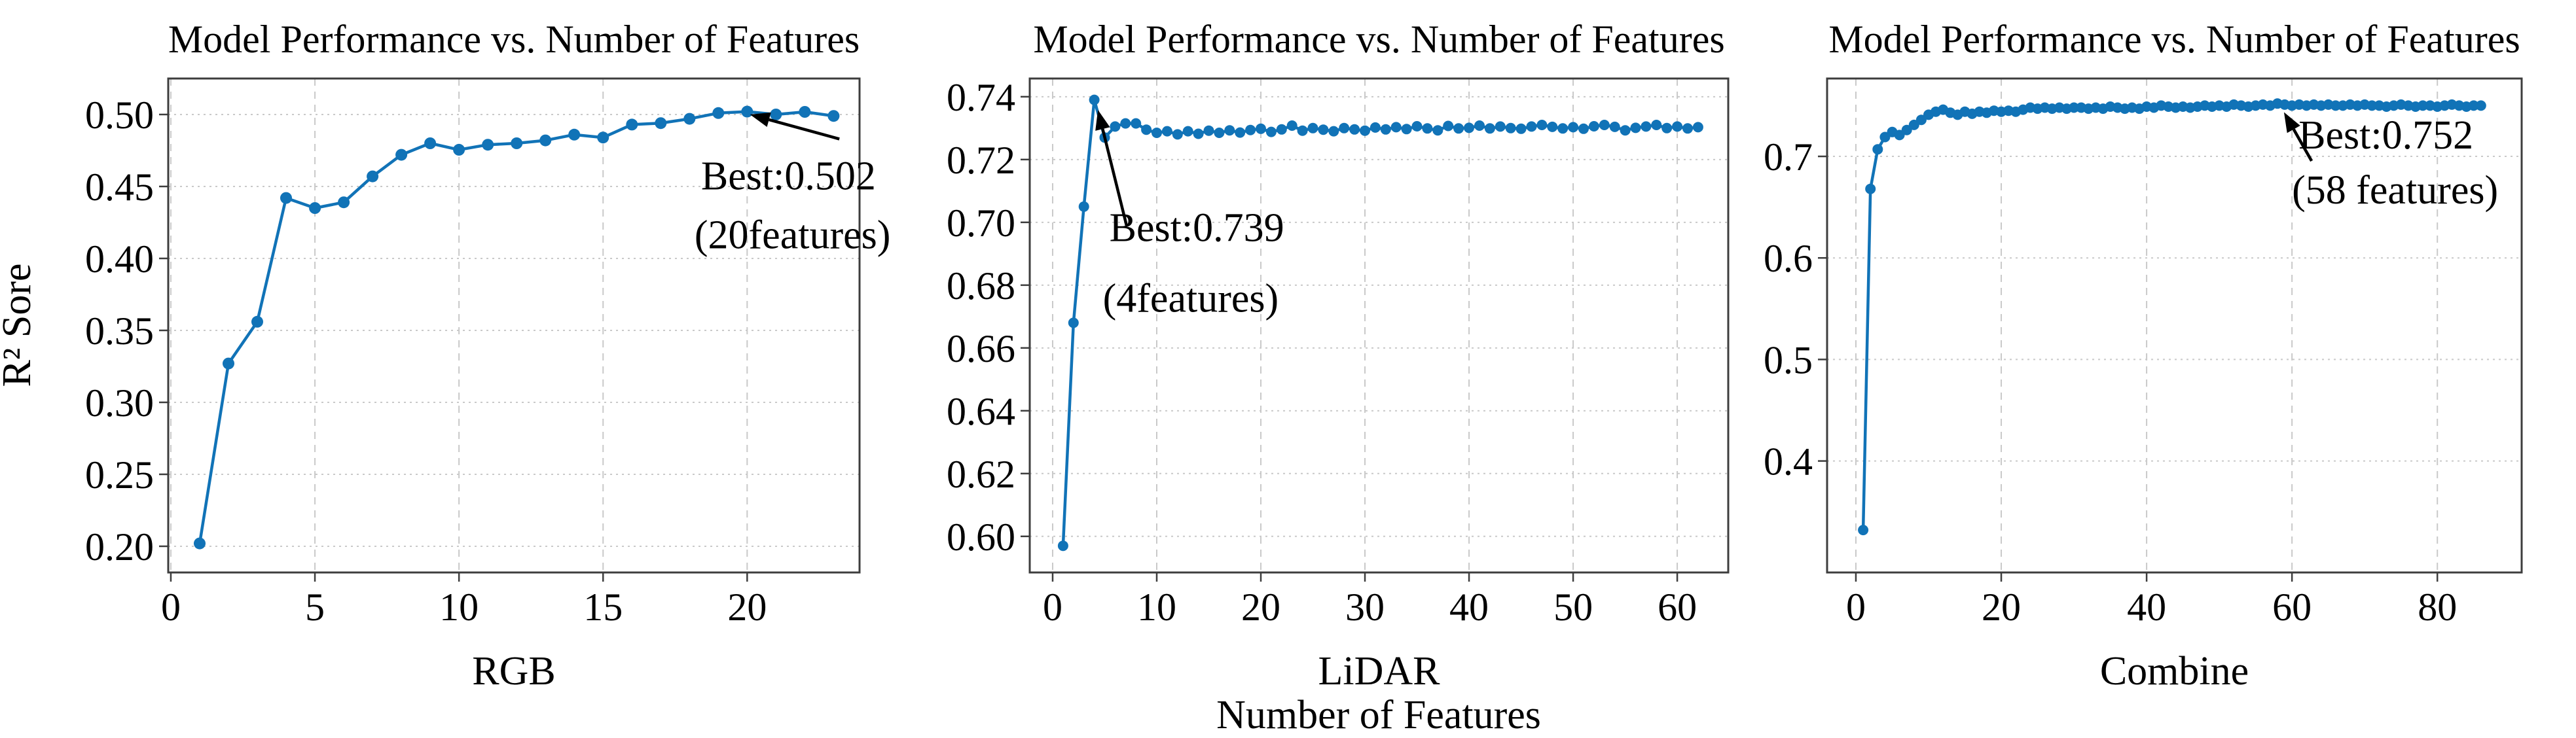 This screenshot has width=2576, height=738. Describe the element at coordinates (981, 161) in the screenshot. I see `y-tick-label: 0.72` at that location.